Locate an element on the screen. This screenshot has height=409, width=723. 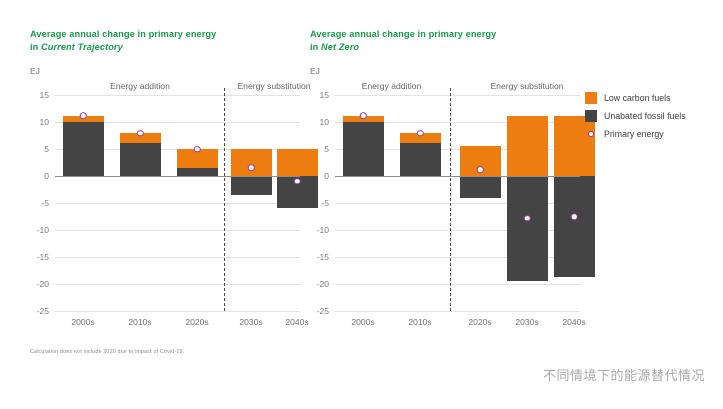
y-axis-tick-label: -20 is located at coordinates (42, 284).